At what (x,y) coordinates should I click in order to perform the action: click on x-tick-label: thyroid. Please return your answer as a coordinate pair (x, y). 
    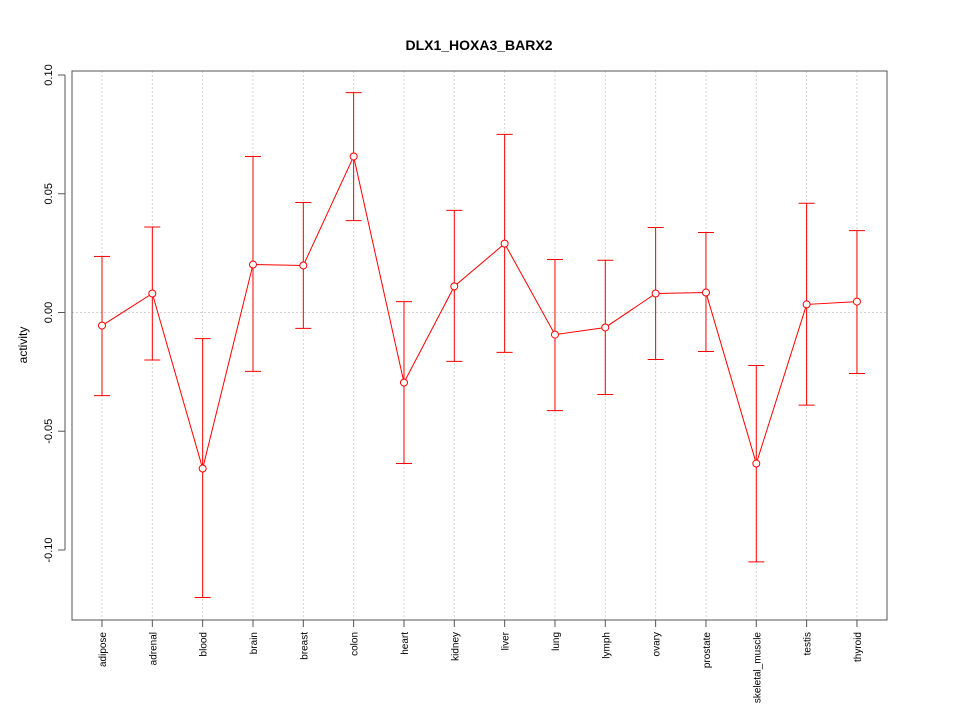
    Looking at the image, I should click on (858, 647).